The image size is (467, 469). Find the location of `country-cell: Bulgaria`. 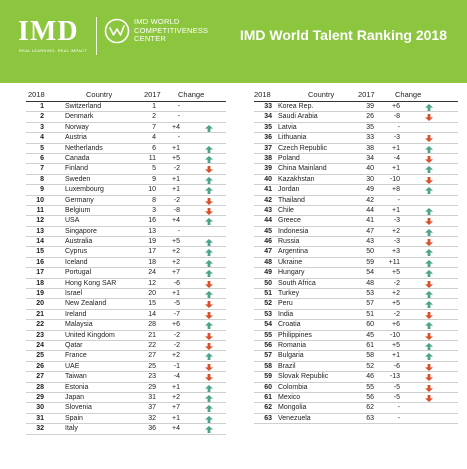

country-cell: Bulgaria is located at coordinates (291, 356).